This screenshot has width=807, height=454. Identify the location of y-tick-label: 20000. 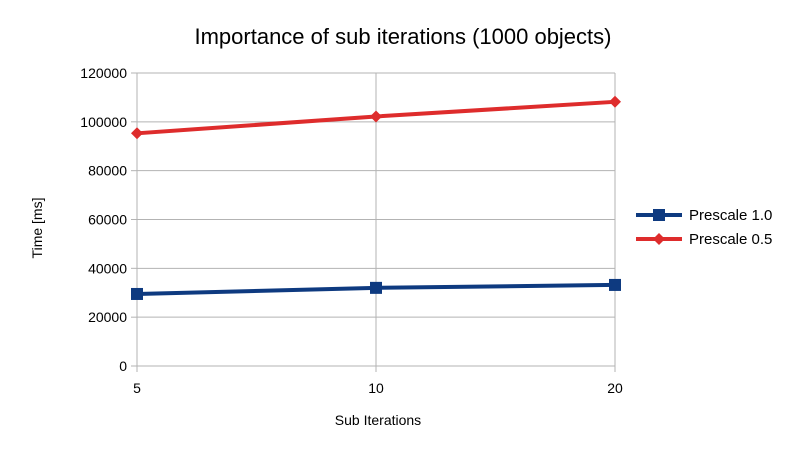
(107, 317).